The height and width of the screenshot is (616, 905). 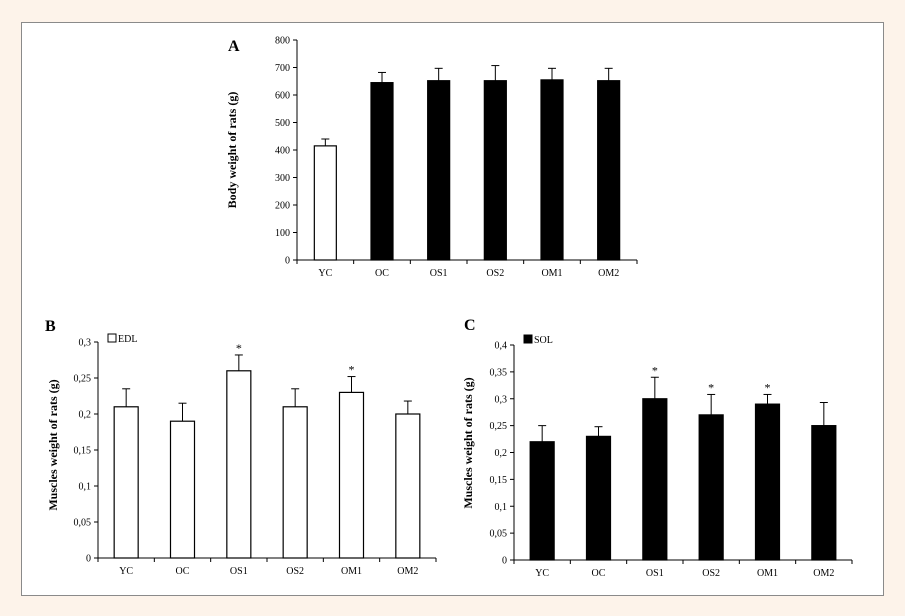 I want to click on panel-b-bar-os1, so click(x=239, y=464).